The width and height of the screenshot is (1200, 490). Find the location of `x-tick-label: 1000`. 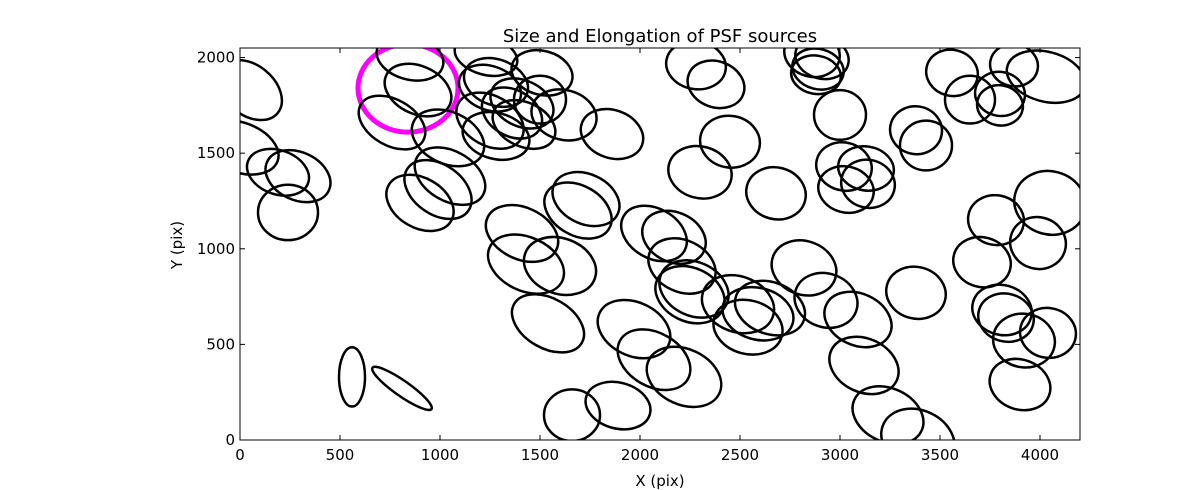

x-tick-label: 1000 is located at coordinates (440, 455).